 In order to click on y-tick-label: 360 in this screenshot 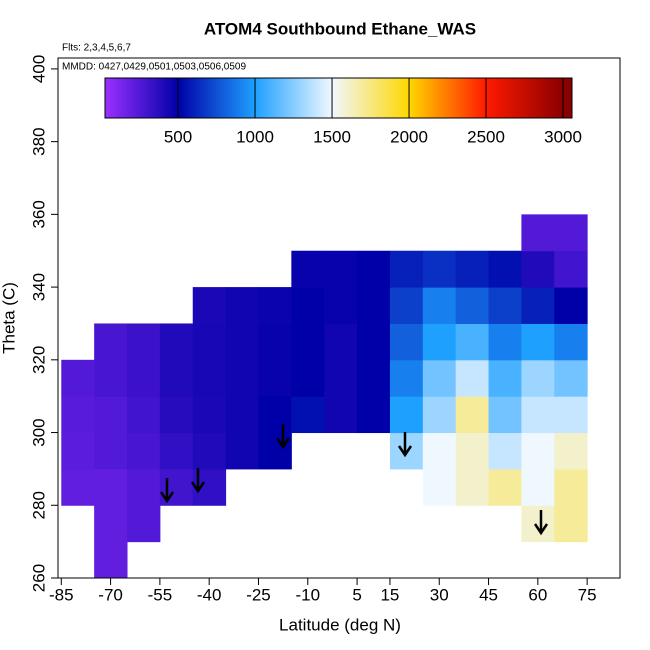, I will do `click(38, 214)`.